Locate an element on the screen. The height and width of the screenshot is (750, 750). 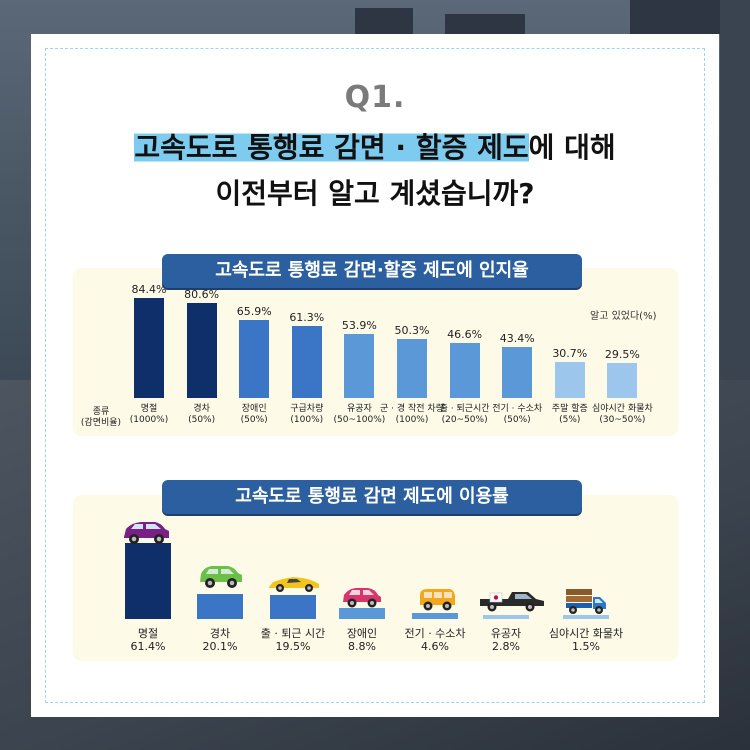
purple-suv-icon is located at coordinates (146, 533).